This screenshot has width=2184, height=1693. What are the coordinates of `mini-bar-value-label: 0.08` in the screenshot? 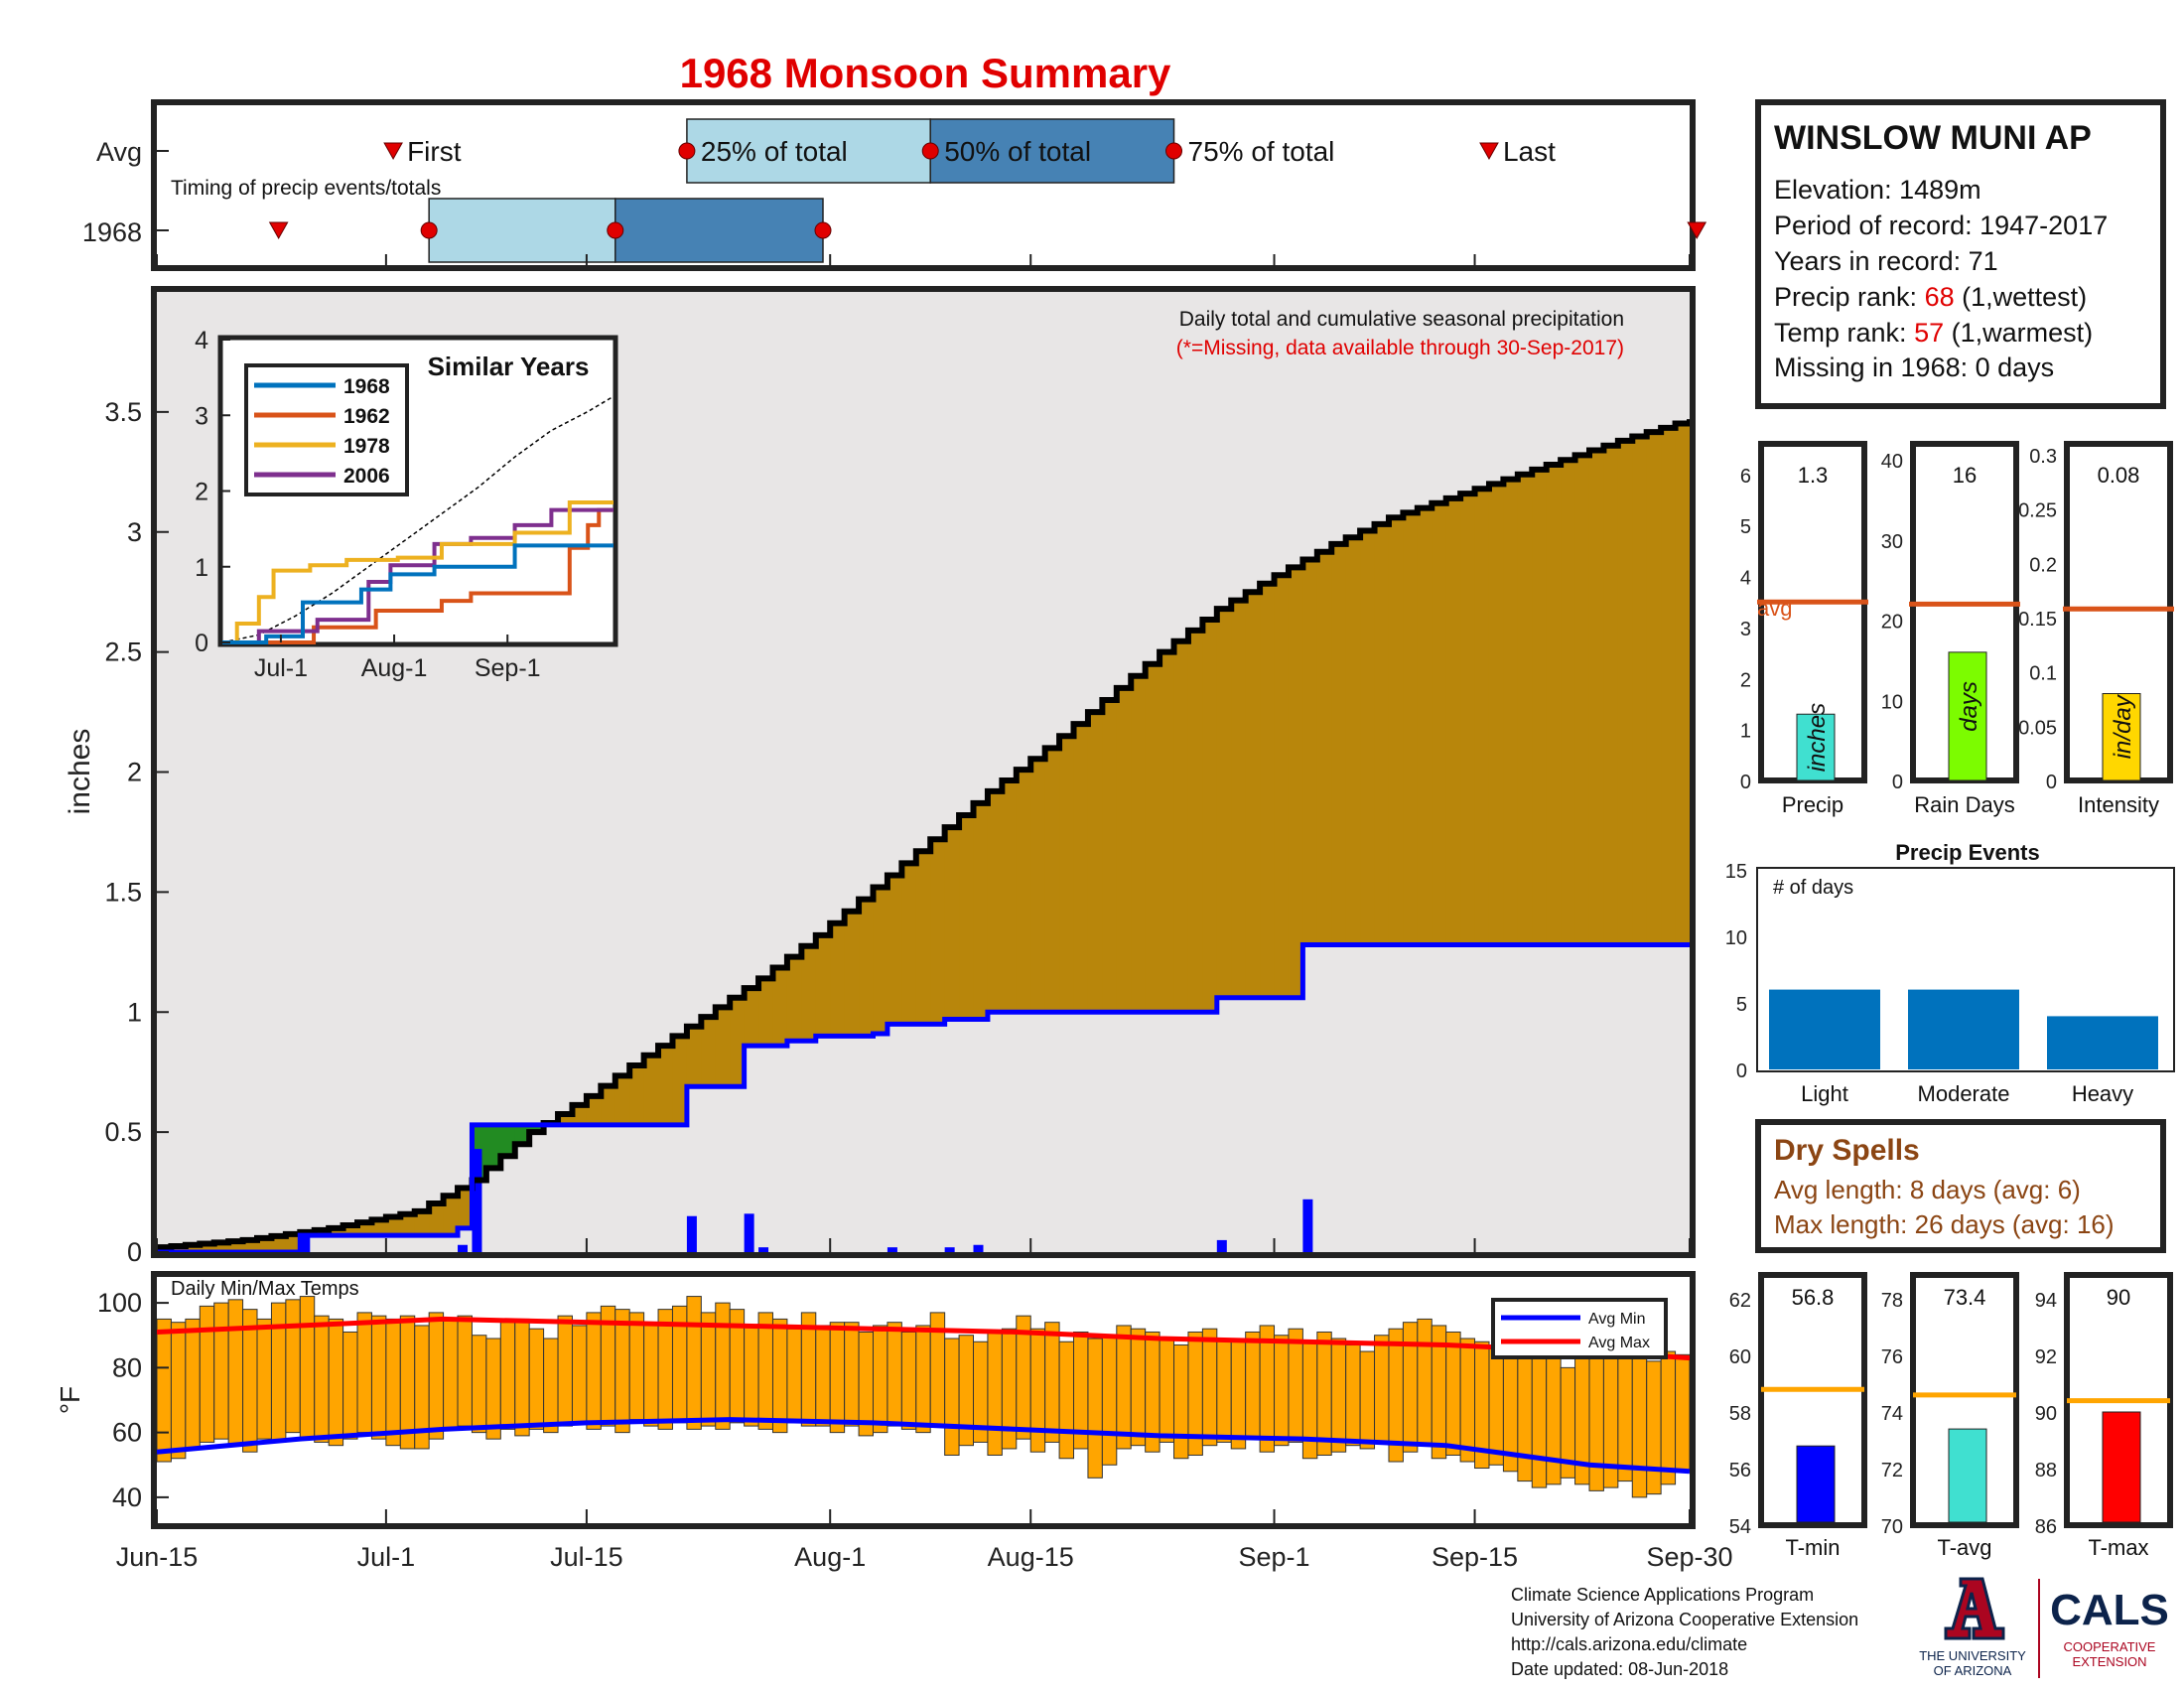 It's located at (2119, 475).